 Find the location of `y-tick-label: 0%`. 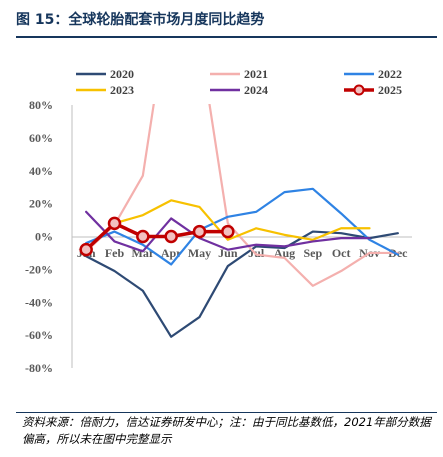

y-tick-label: 0% is located at coordinates (44, 237).